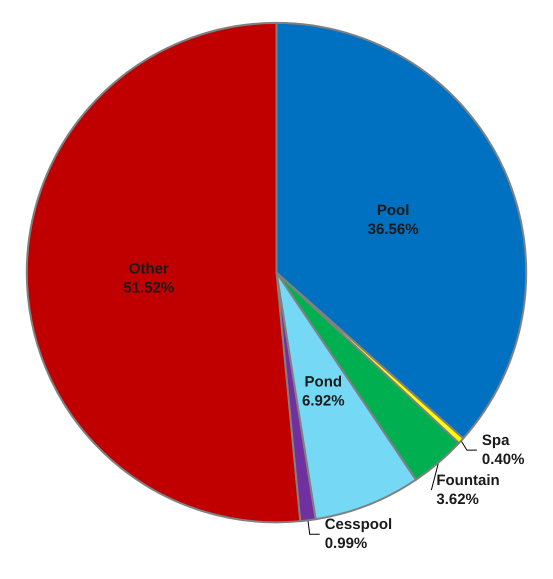 The height and width of the screenshot is (579, 553). Describe the element at coordinates (468, 481) in the screenshot. I see `slice-label: Fountain` at that location.